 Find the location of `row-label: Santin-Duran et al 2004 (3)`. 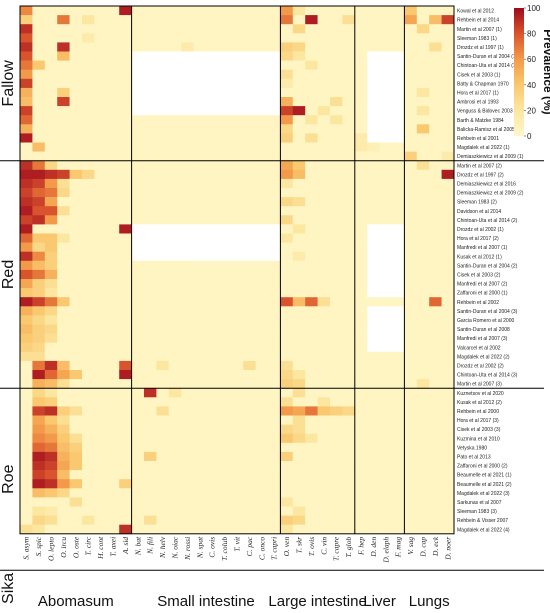

row-label: Santin-Duran et al 2004 (3) is located at coordinates (487, 312).